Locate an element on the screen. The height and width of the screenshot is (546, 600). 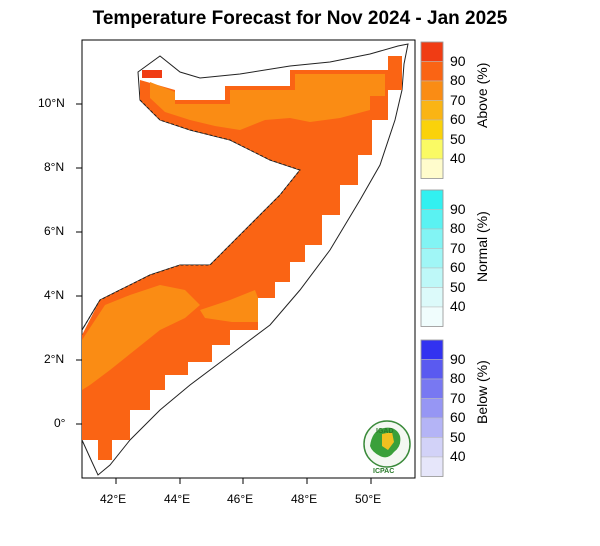
colorbar-below is located at coordinates (432, 408).